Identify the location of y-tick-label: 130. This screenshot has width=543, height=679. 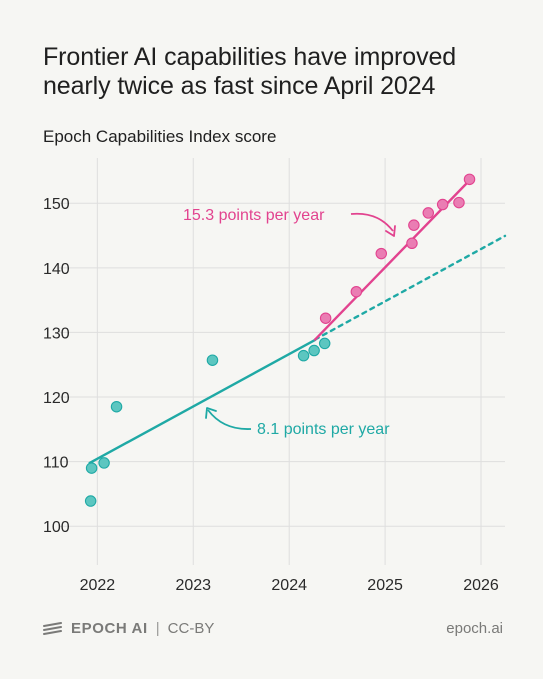
(56, 333).